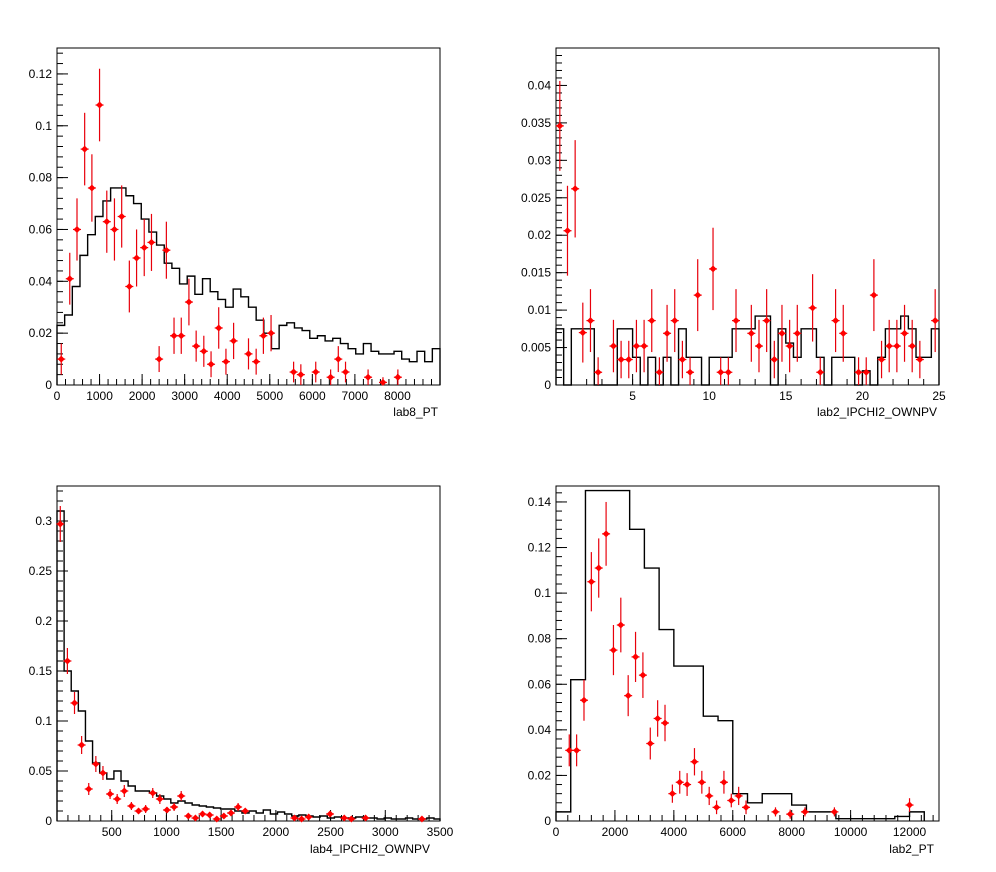 Image resolution: width=996 pixels, height=872 pixels. I want to click on x-tick-label: 10000, so click(851, 832).